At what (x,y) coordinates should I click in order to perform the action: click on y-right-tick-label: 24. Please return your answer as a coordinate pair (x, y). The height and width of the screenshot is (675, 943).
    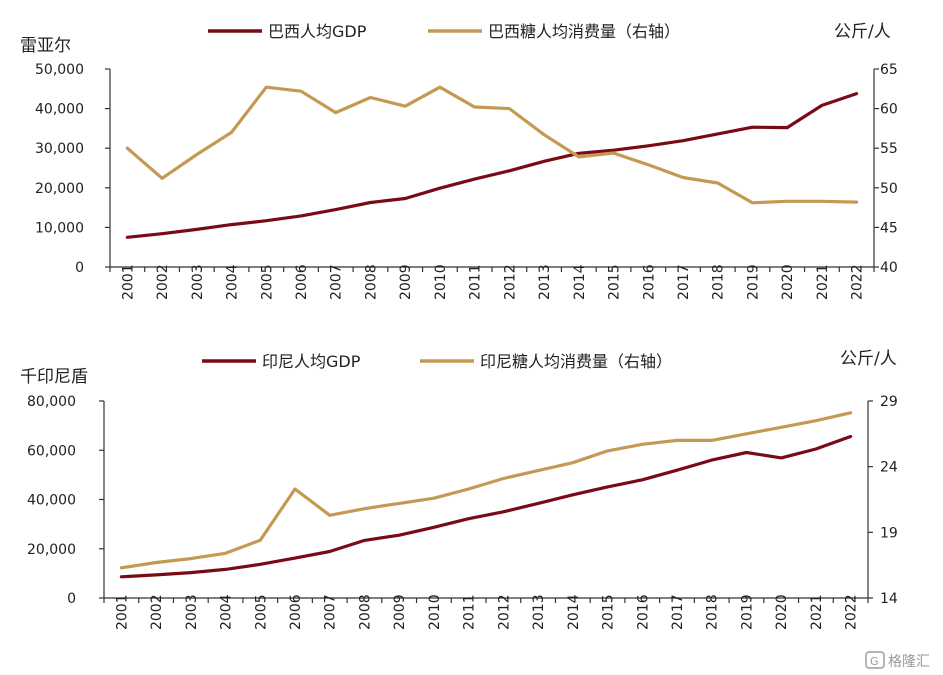
    Looking at the image, I should click on (889, 468).